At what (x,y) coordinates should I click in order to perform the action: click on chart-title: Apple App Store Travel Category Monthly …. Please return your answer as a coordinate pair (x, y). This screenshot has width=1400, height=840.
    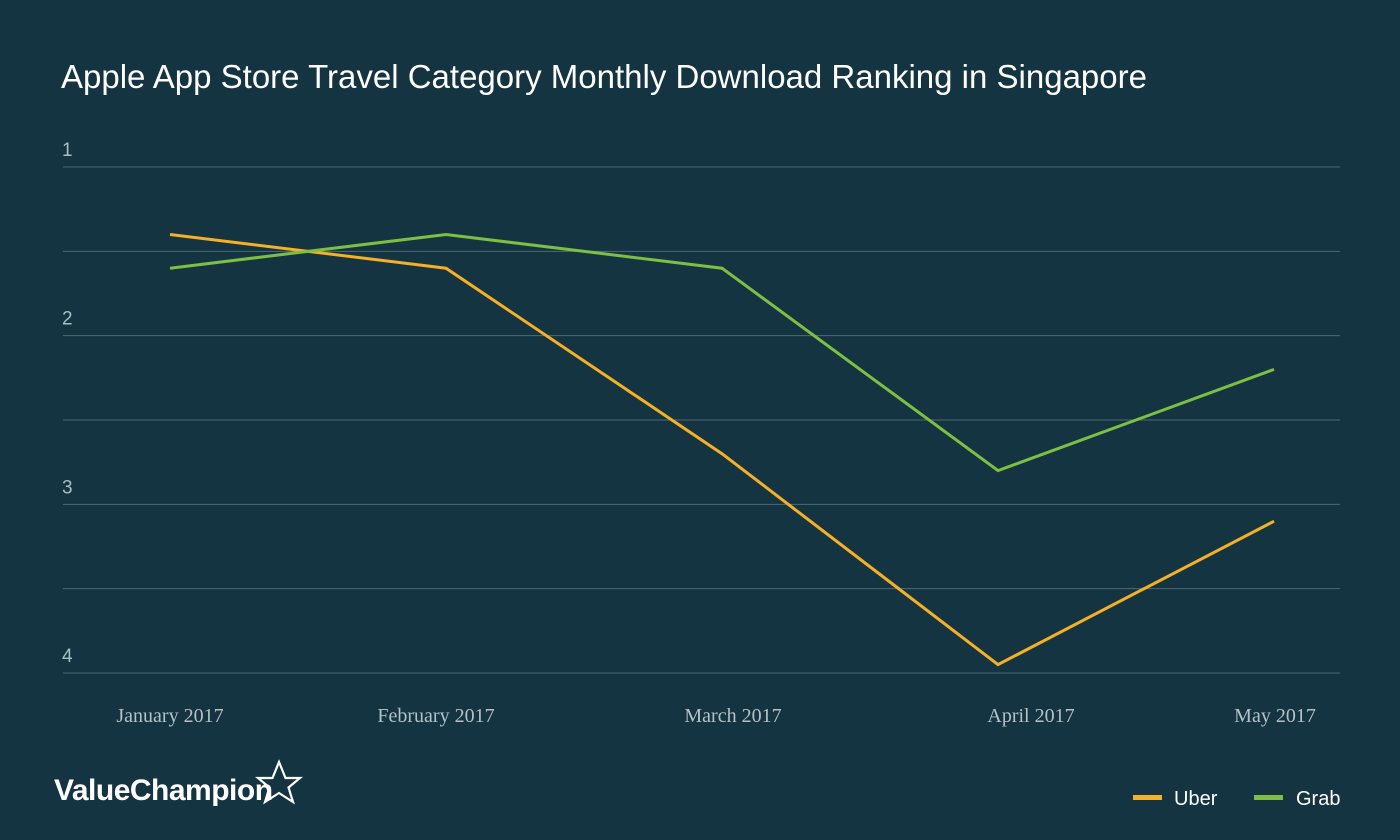
    Looking at the image, I should click on (604, 76).